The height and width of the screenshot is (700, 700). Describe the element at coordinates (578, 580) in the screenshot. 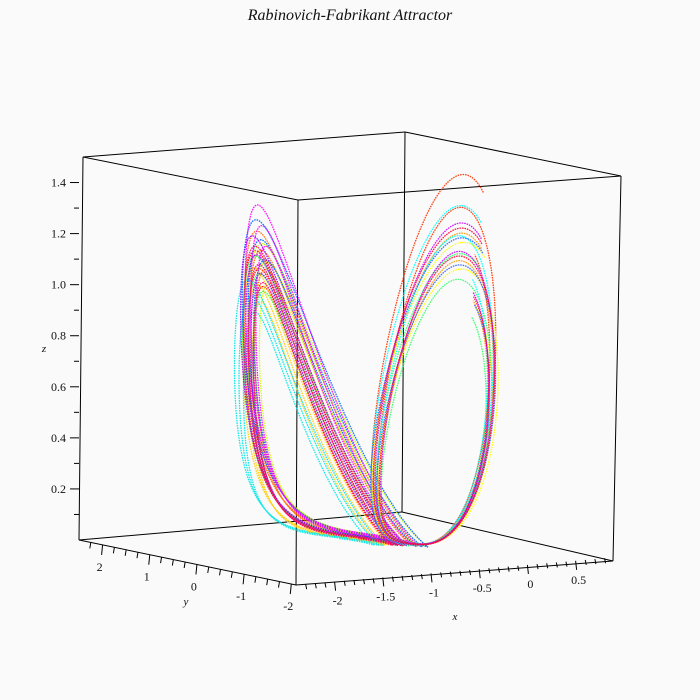

I see `x-tick-label: 0.5` at that location.